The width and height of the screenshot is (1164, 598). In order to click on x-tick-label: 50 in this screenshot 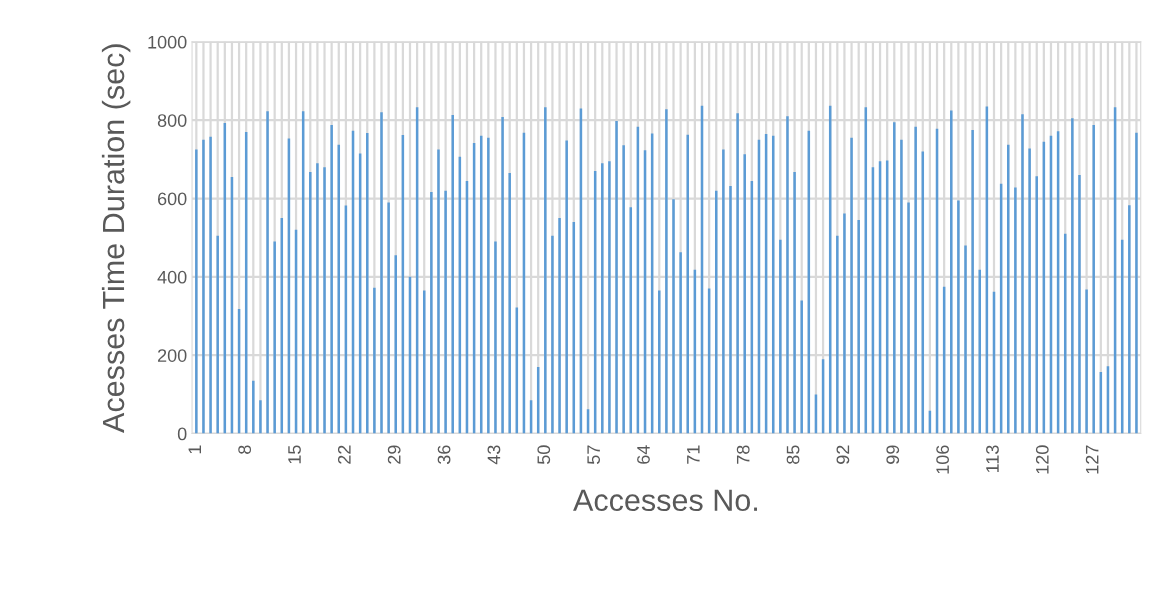, I will do `click(544, 455)`.